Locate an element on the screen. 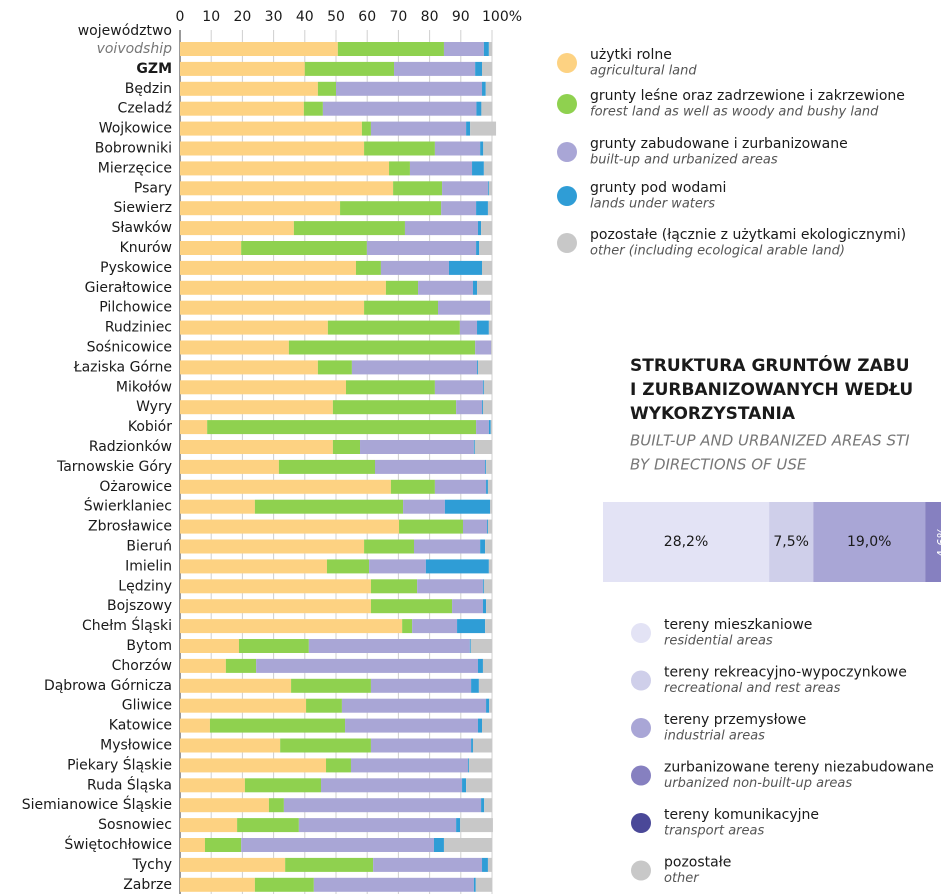 The height and width of the screenshot is (894, 941). y-tick-label: Chełm Śląski is located at coordinates (127, 625).